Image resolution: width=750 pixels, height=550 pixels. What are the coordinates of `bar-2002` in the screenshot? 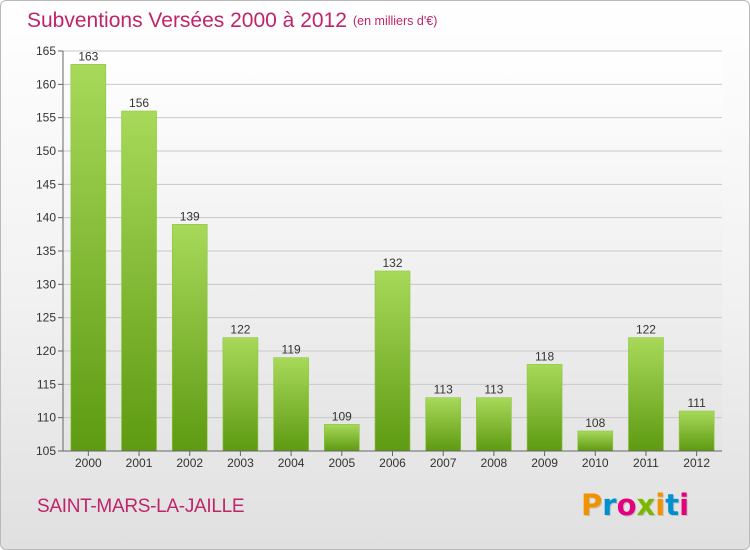 It's located at (189, 338).